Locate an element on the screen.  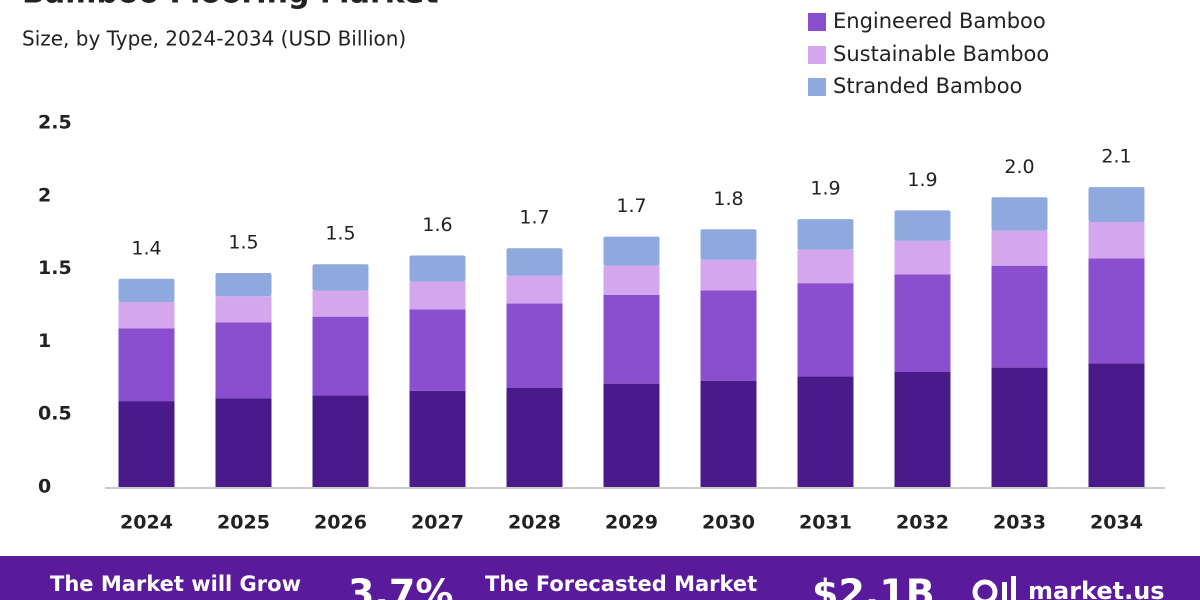
footer-growth-value: 3.7% is located at coordinates (400, 586).